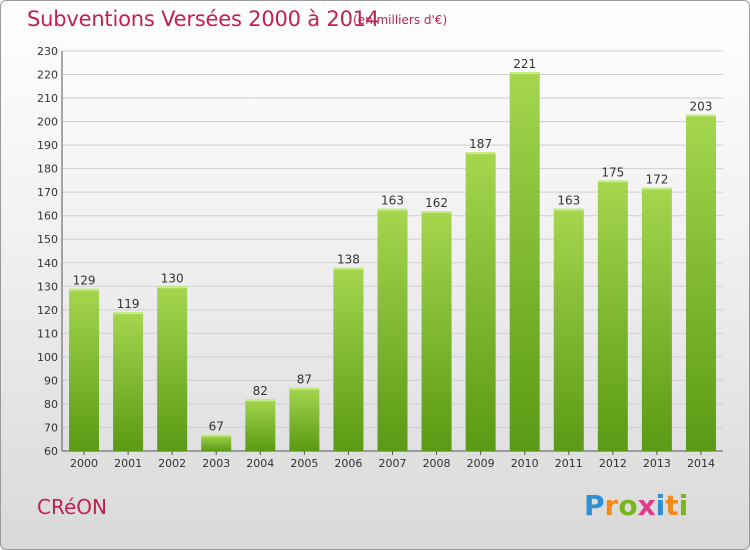  What do you see at coordinates (47, 263) in the screenshot?
I see `y-tick-label: 140` at bounding box center [47, 263].